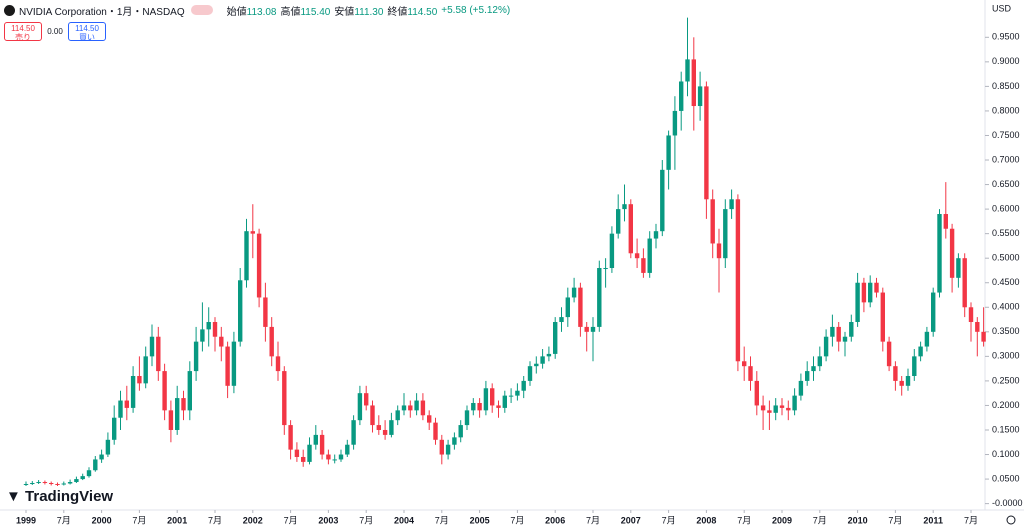 The width and height of the screenshot is (1024, 528). I want to click on ohlc-value: 113.08, so click(261, 12).